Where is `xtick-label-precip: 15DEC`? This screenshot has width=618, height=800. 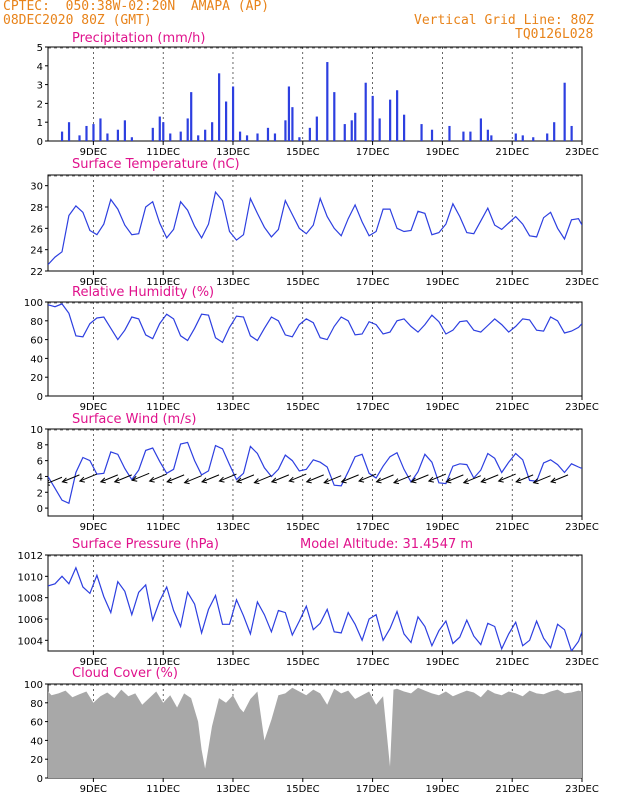
xtick-label-precip: 15DEC is located at coordinates (303, 152).